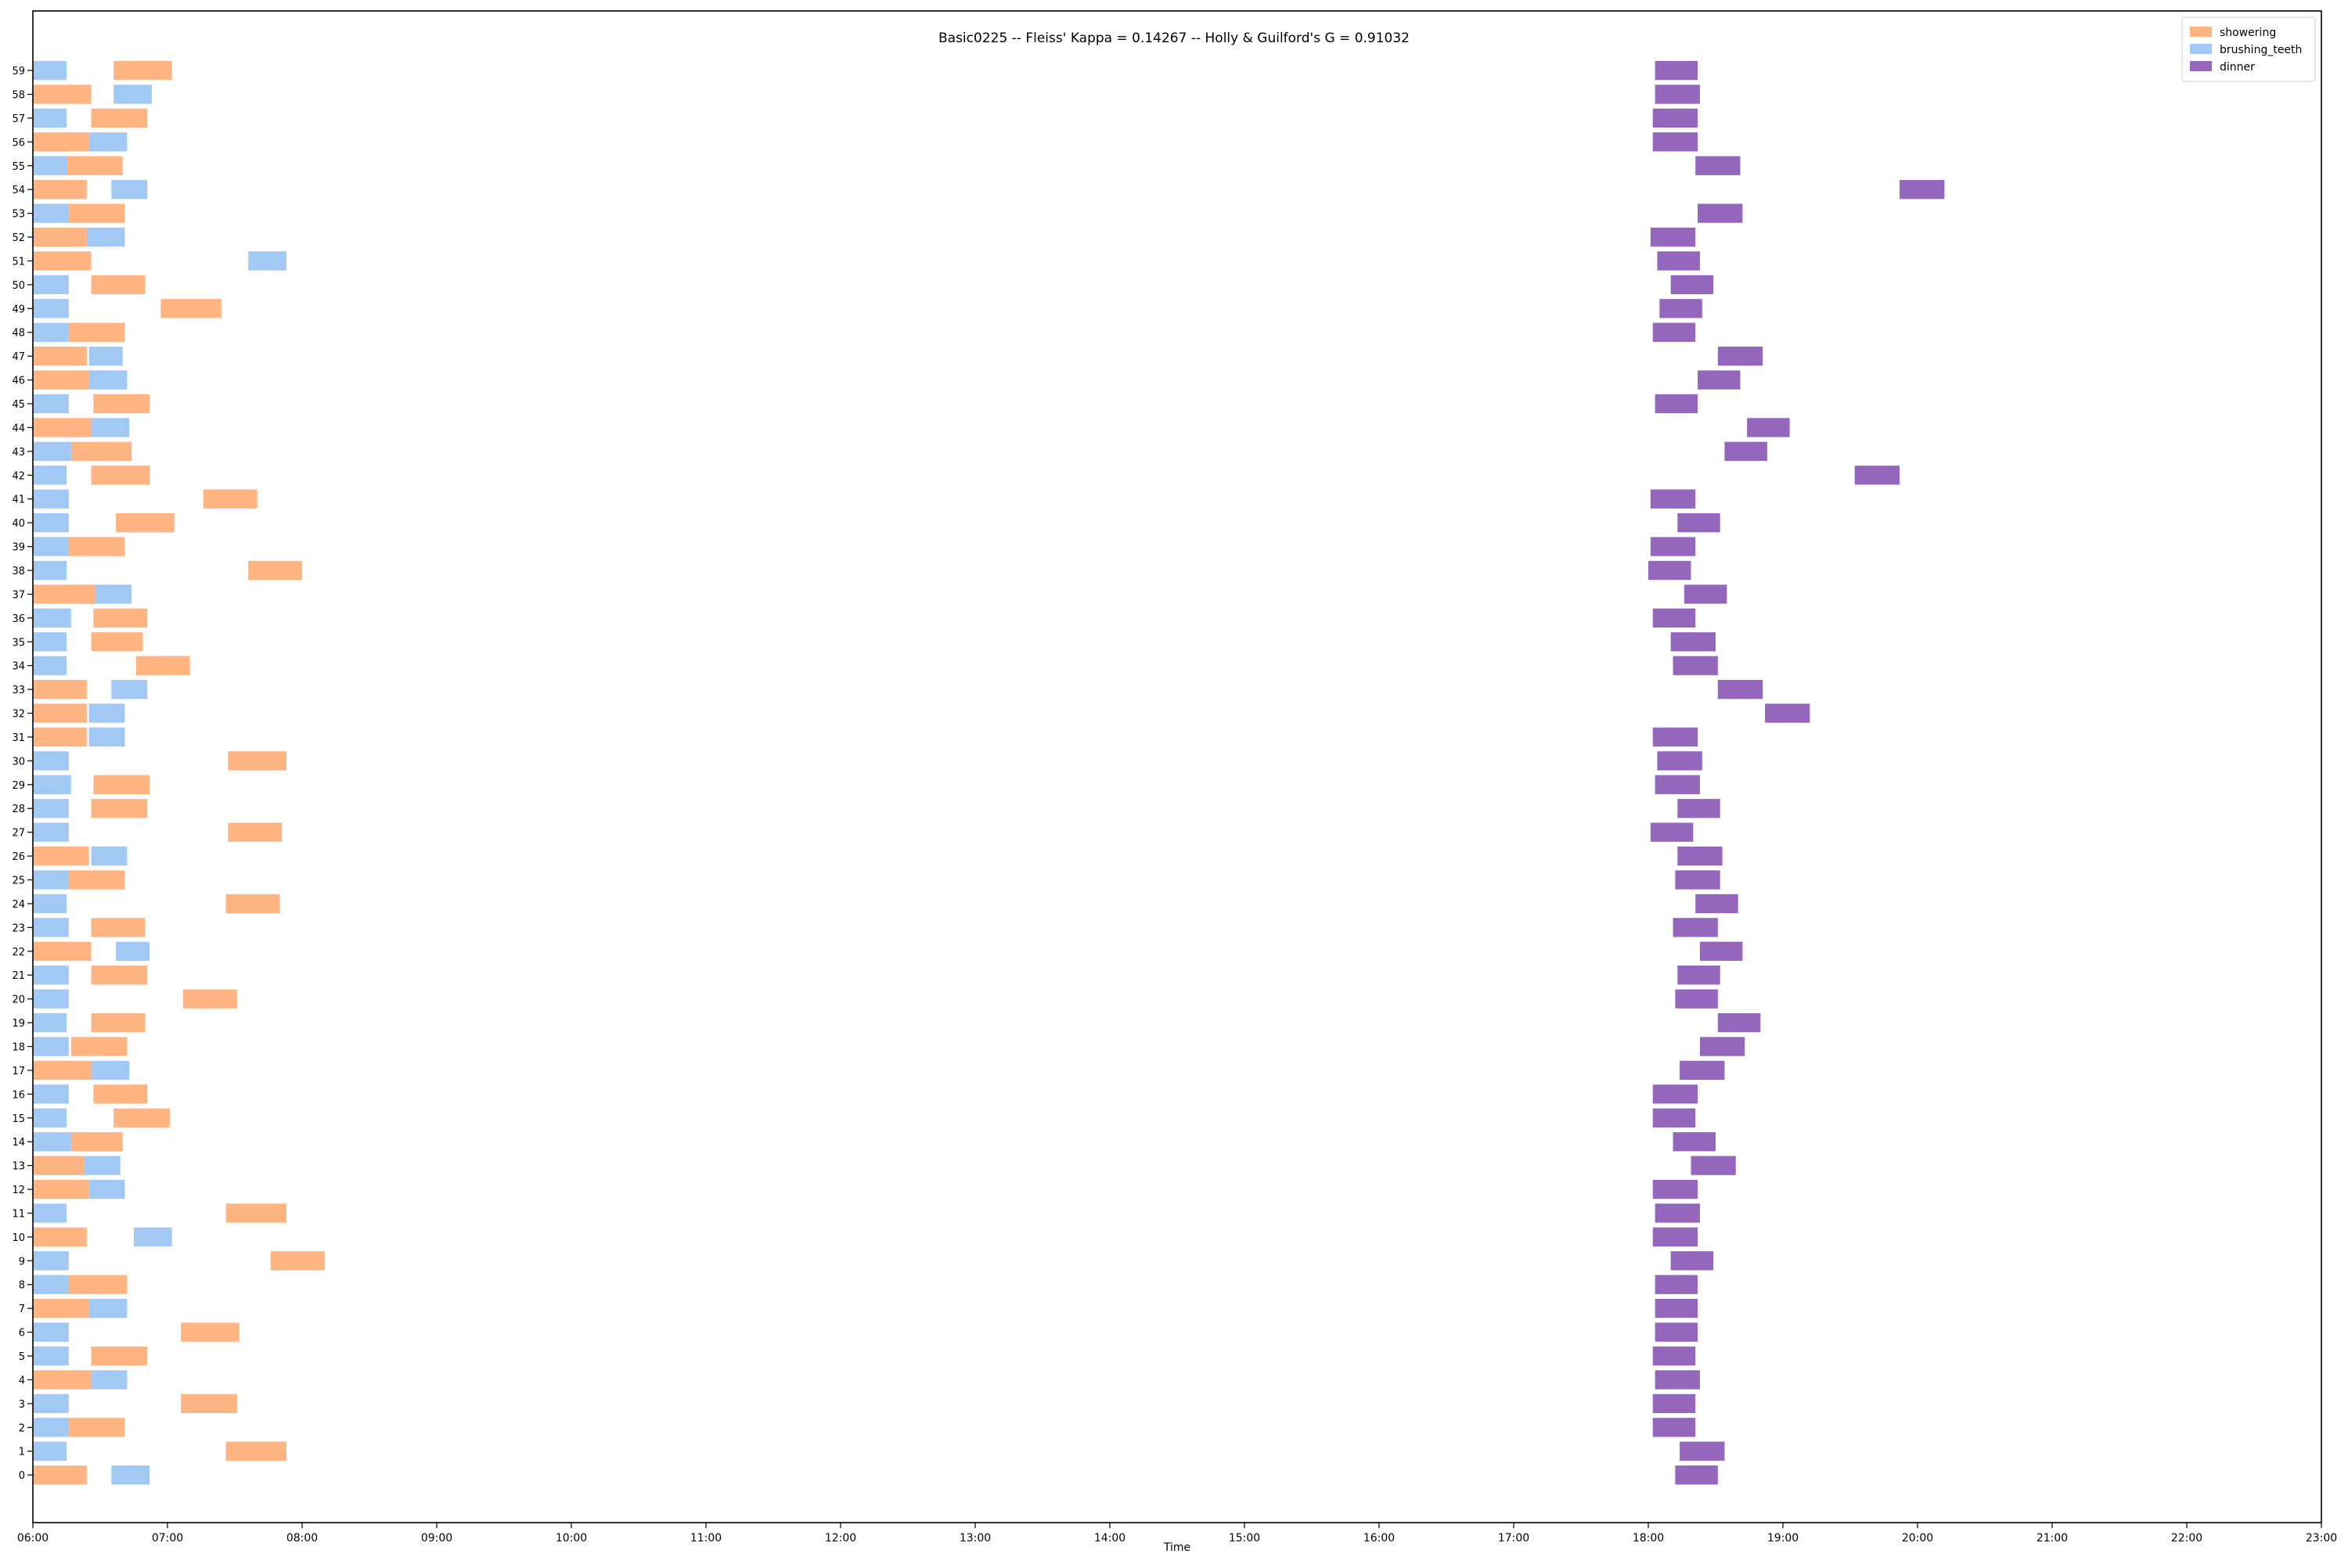 The width and height of the screenshot is (2348, 1568). I want to click on x-tick-label: 16:00, so click(1379, 1538).